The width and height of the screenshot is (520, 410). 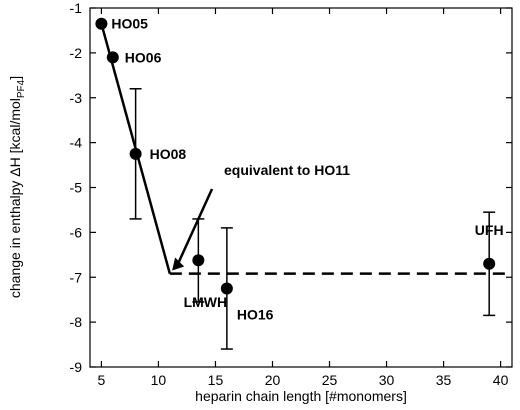 I want to click on point-label: HO08, so click(x=168, y=154).